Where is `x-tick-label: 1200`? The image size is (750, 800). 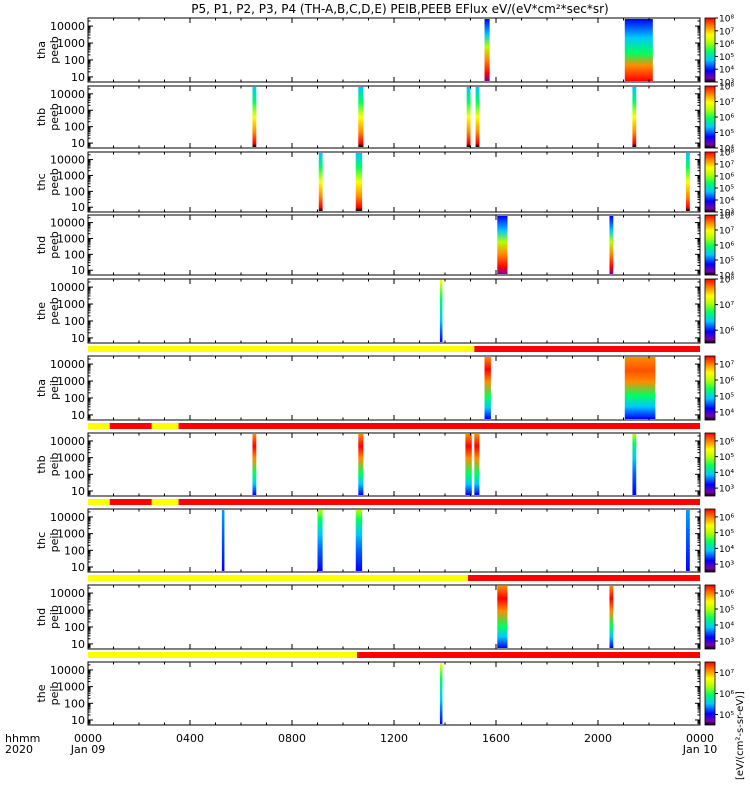
x-tick-label: 1200 is located at coordinates (394, 738).